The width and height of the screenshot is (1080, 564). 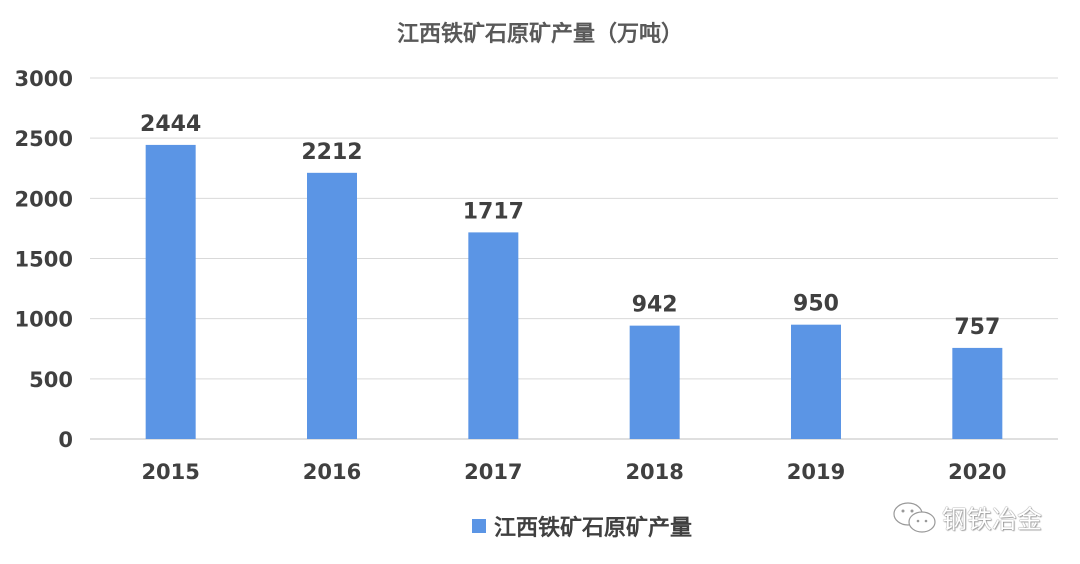 I want to click on y-tick-label: 2000, so click(x=44, y=199).